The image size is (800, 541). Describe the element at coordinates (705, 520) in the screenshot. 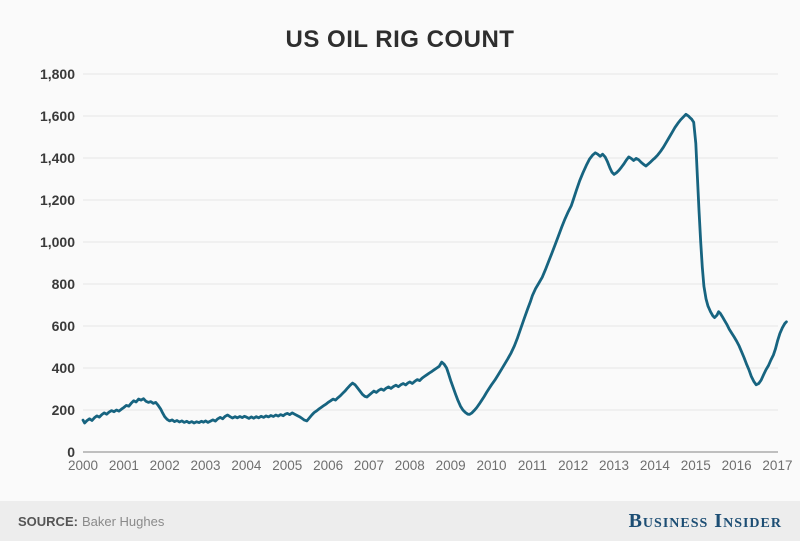

I see `business-insider-logo: Business Insider` at that location.